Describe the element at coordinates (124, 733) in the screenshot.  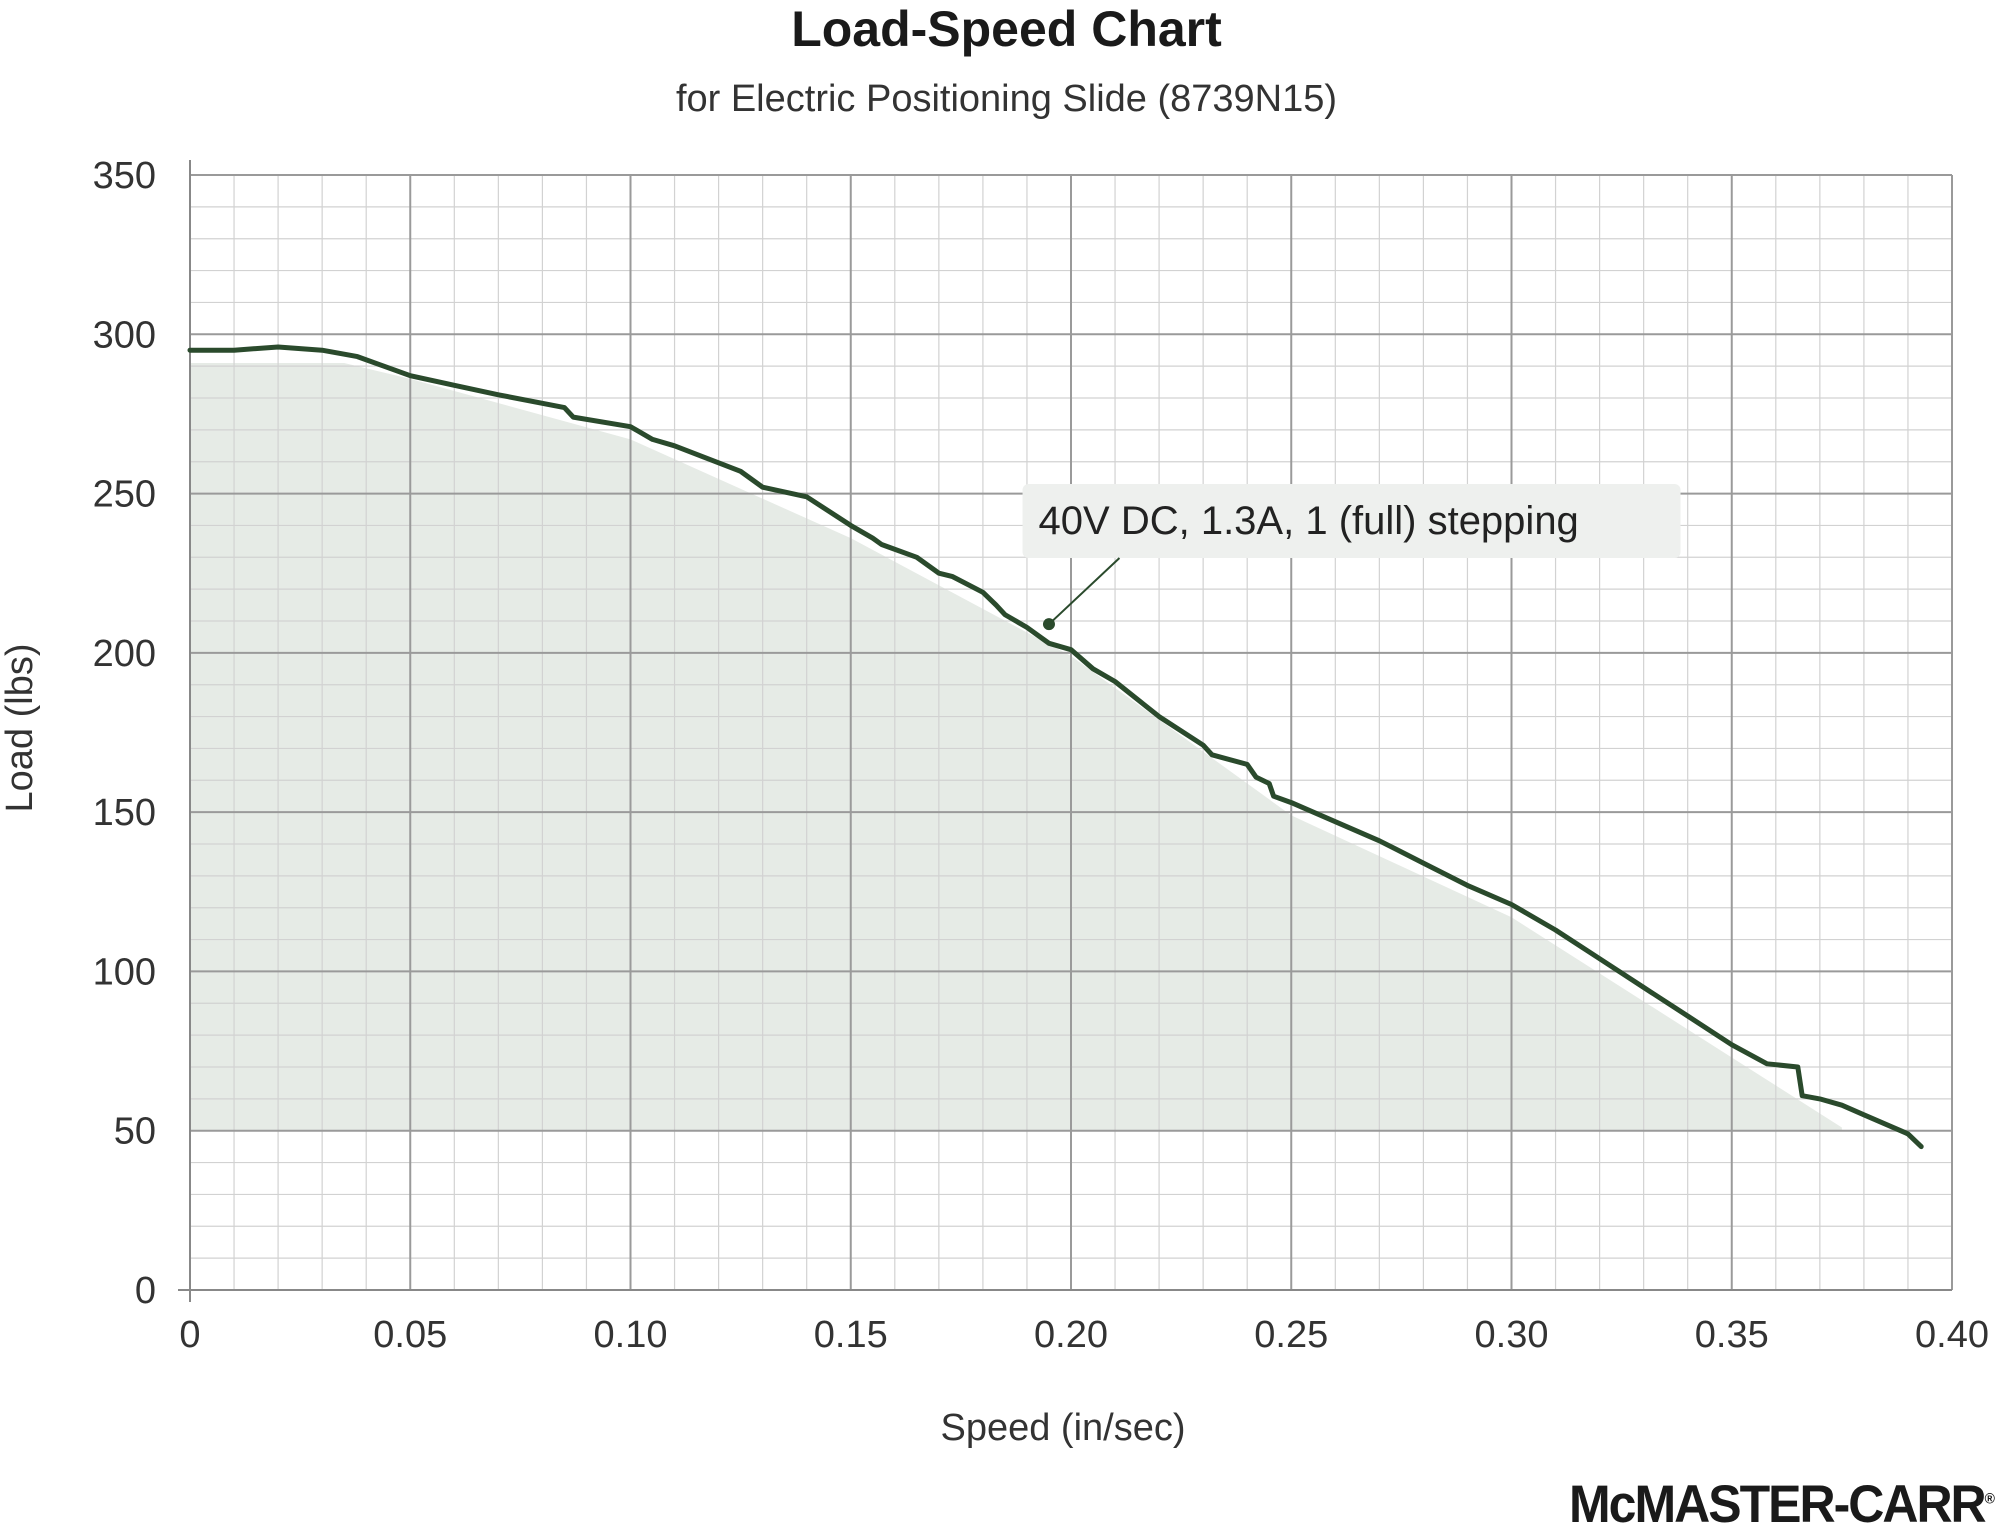
I see `y-axis-ticks: 0 50 100 150 200 250 300 350` at that location.